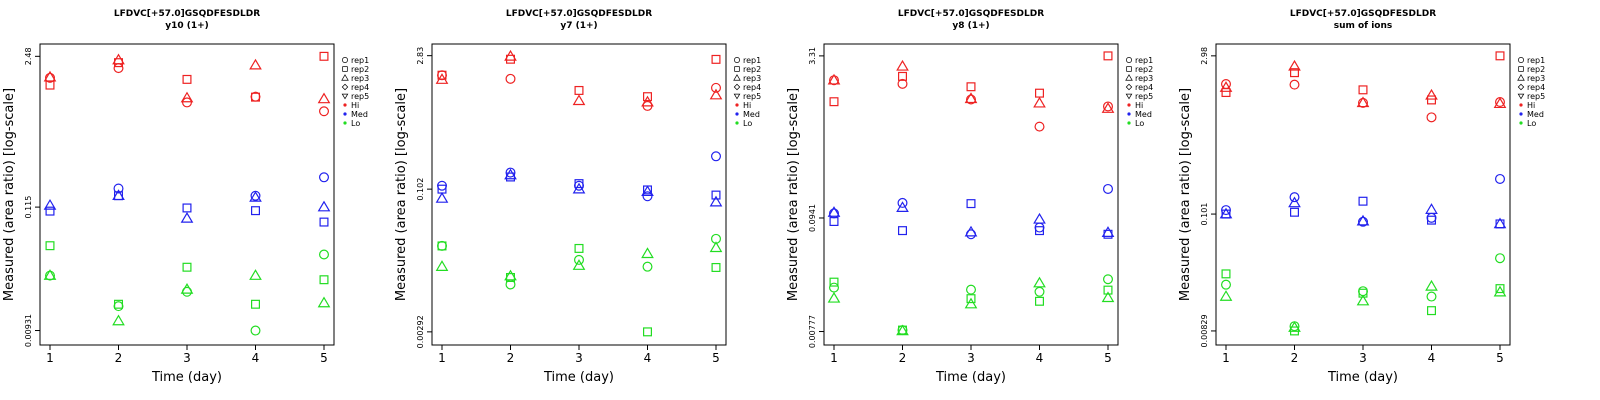  I want to click on data-point-med-rep3-day5, so click(716, 201).